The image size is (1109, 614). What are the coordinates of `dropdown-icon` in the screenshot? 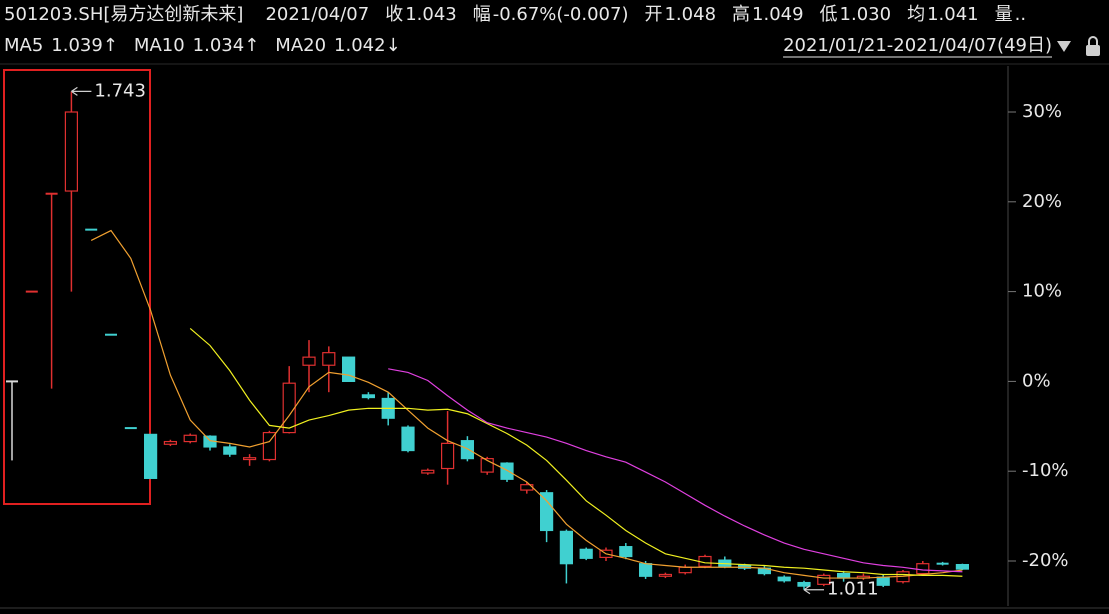 It's located at (1064, 46).